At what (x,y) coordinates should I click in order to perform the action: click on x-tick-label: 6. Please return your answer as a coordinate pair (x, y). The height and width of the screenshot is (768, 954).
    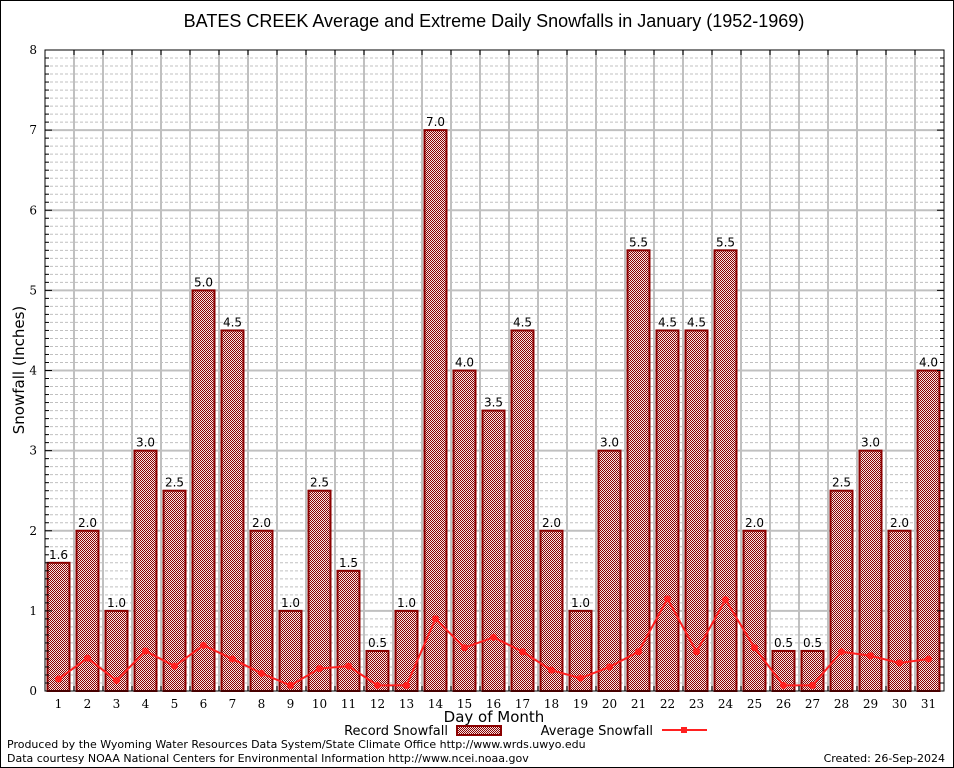
    Looking at the image, I should click on (204, 704).